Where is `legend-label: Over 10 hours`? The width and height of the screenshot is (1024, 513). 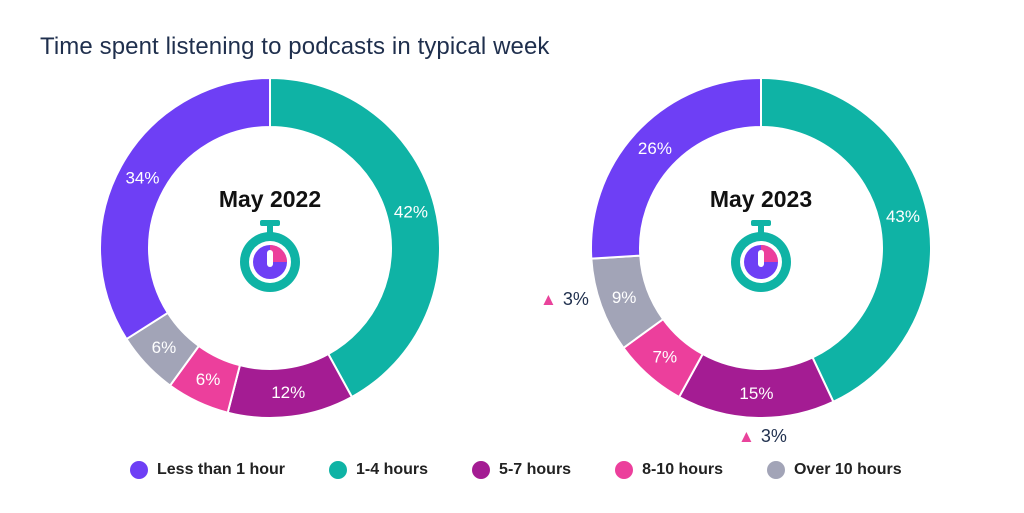
legend-label: Over 10 hours is located at coordinates (847, 469).